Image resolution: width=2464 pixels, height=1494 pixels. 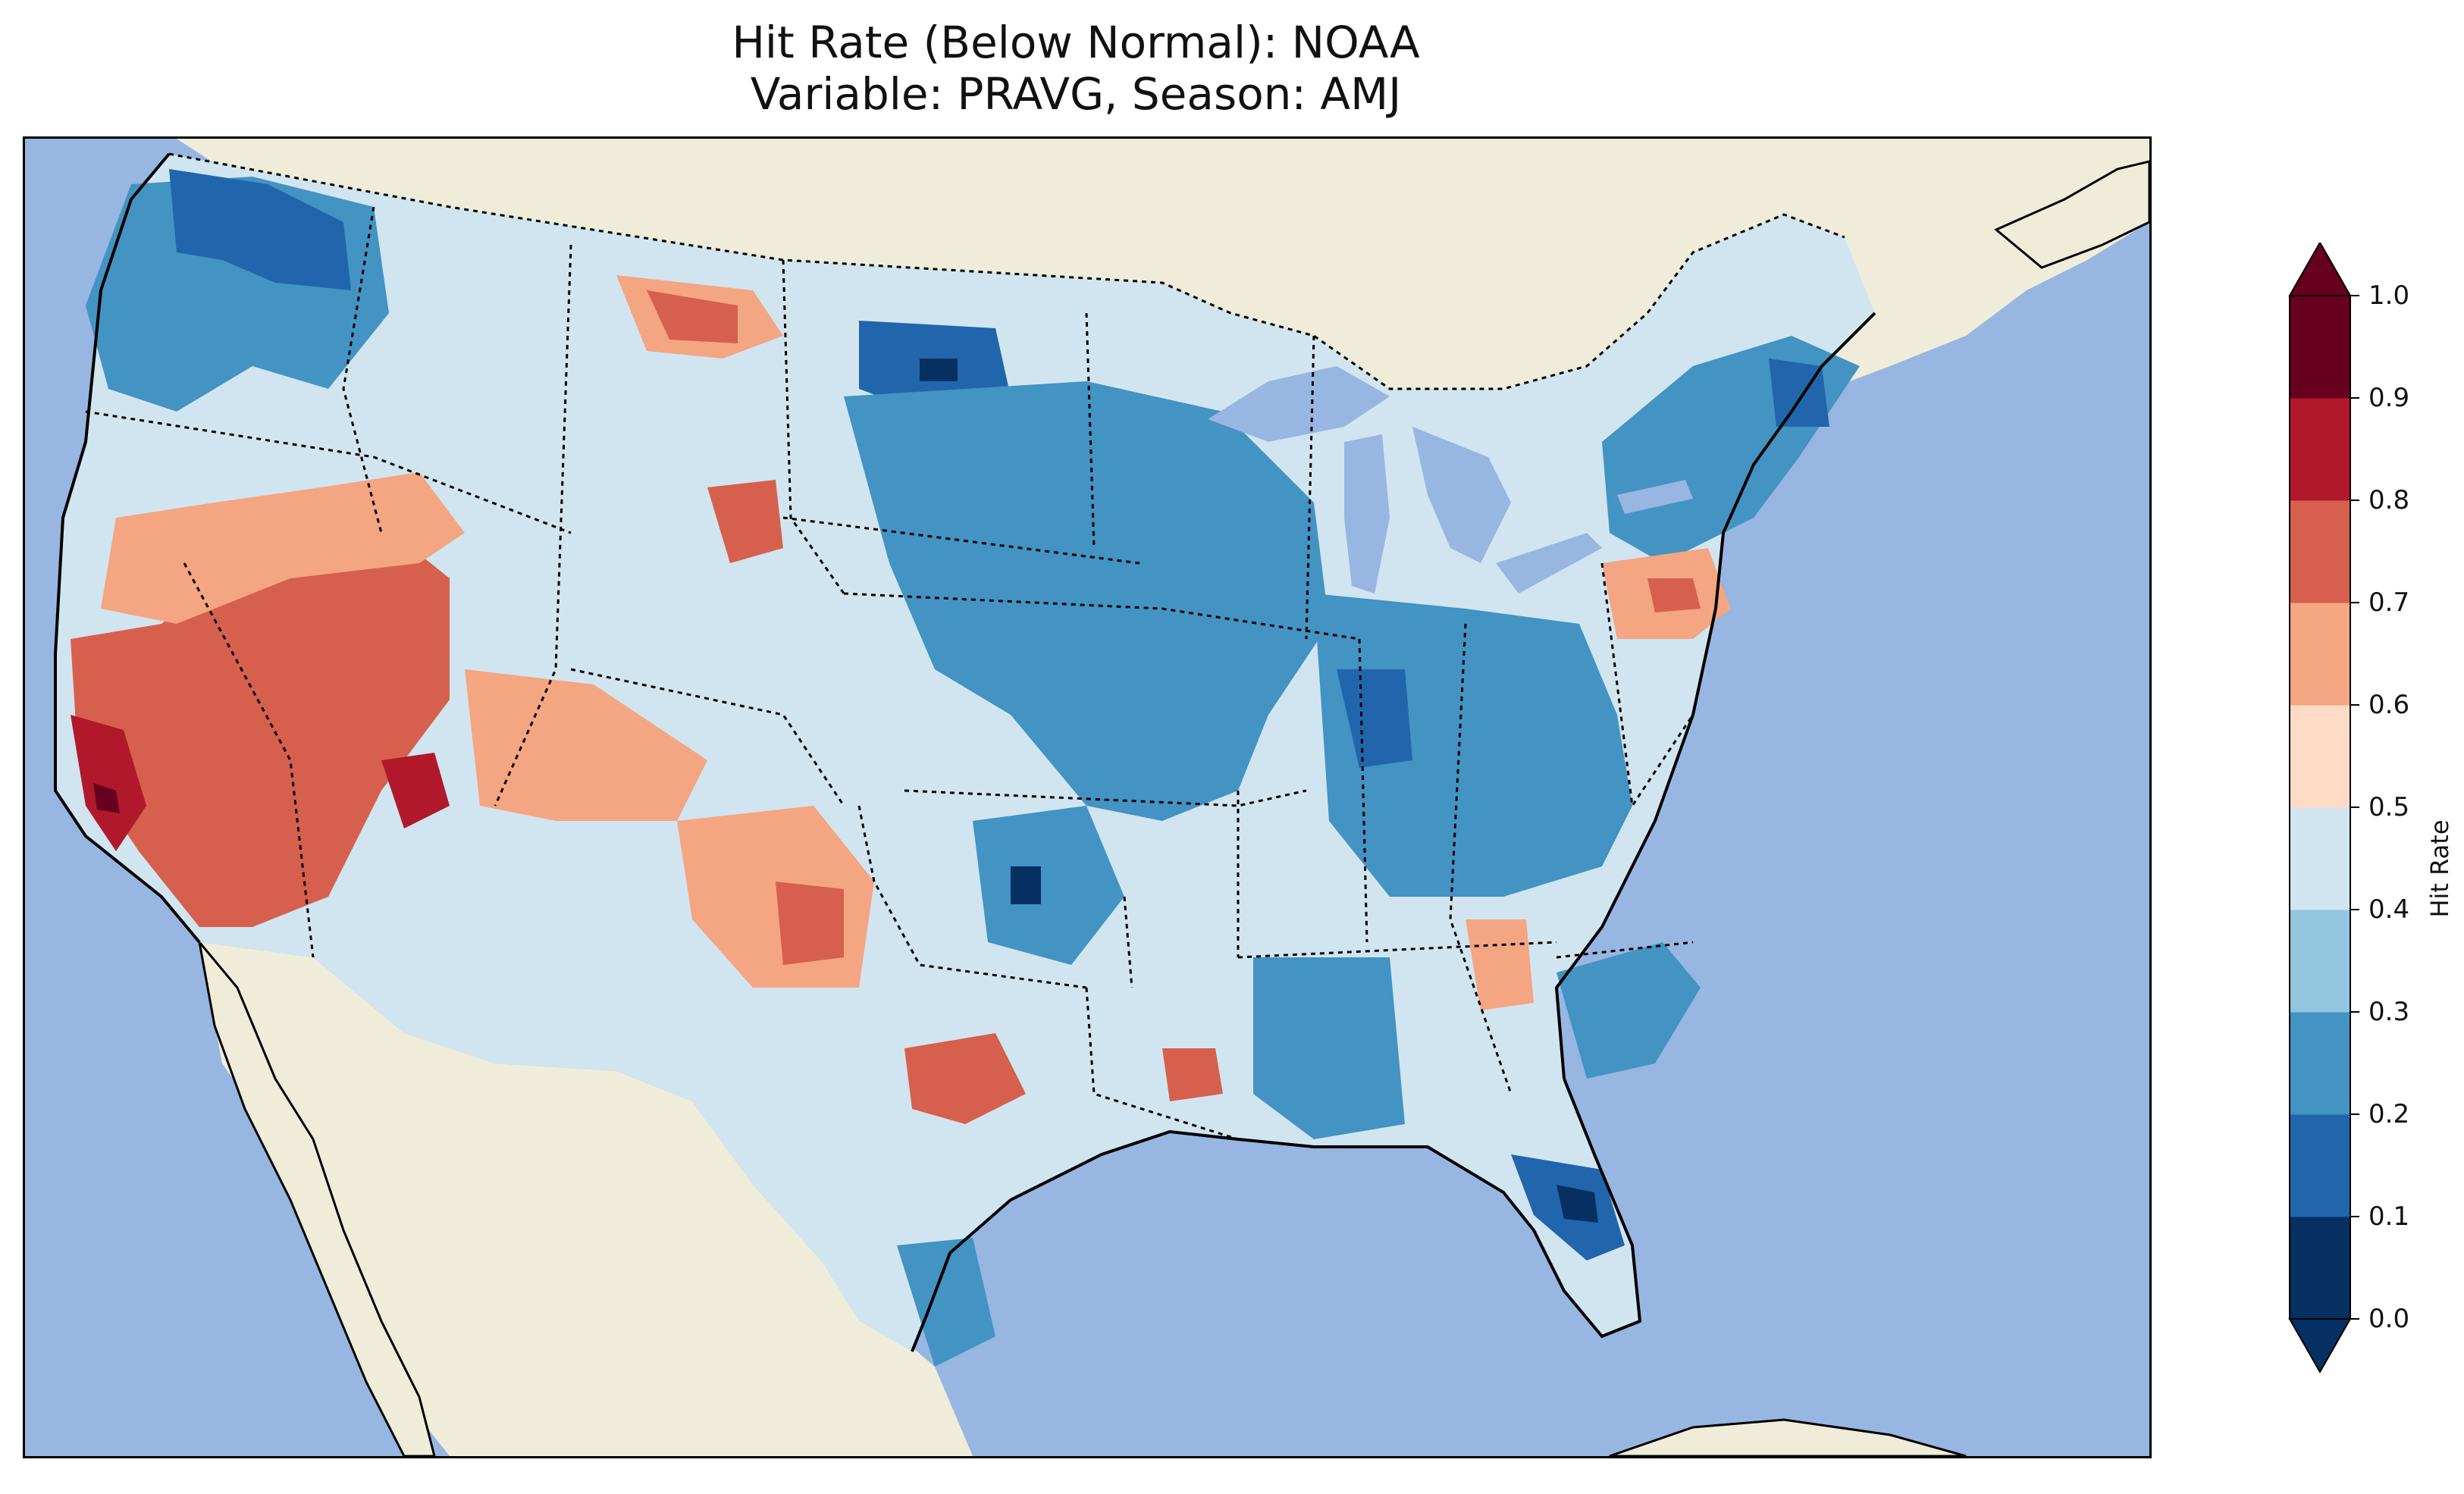 What do you see at coordinates (1788, 1437) in the screenshot?
I see `cuba-land` at bounding box center [1788, 1437].